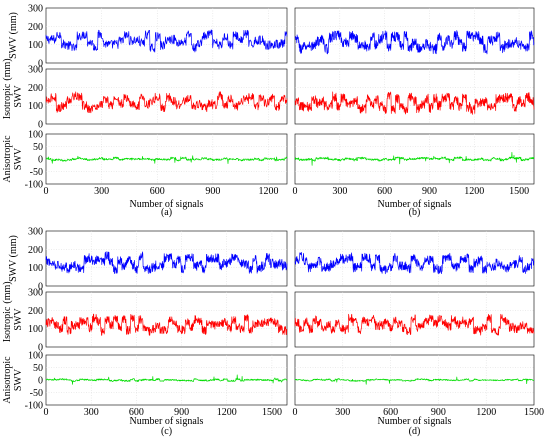  What do you see at coordinates (166, 431) in the screenshot?
I see `panel-caption: (c)` at bounding box center [166, 431].